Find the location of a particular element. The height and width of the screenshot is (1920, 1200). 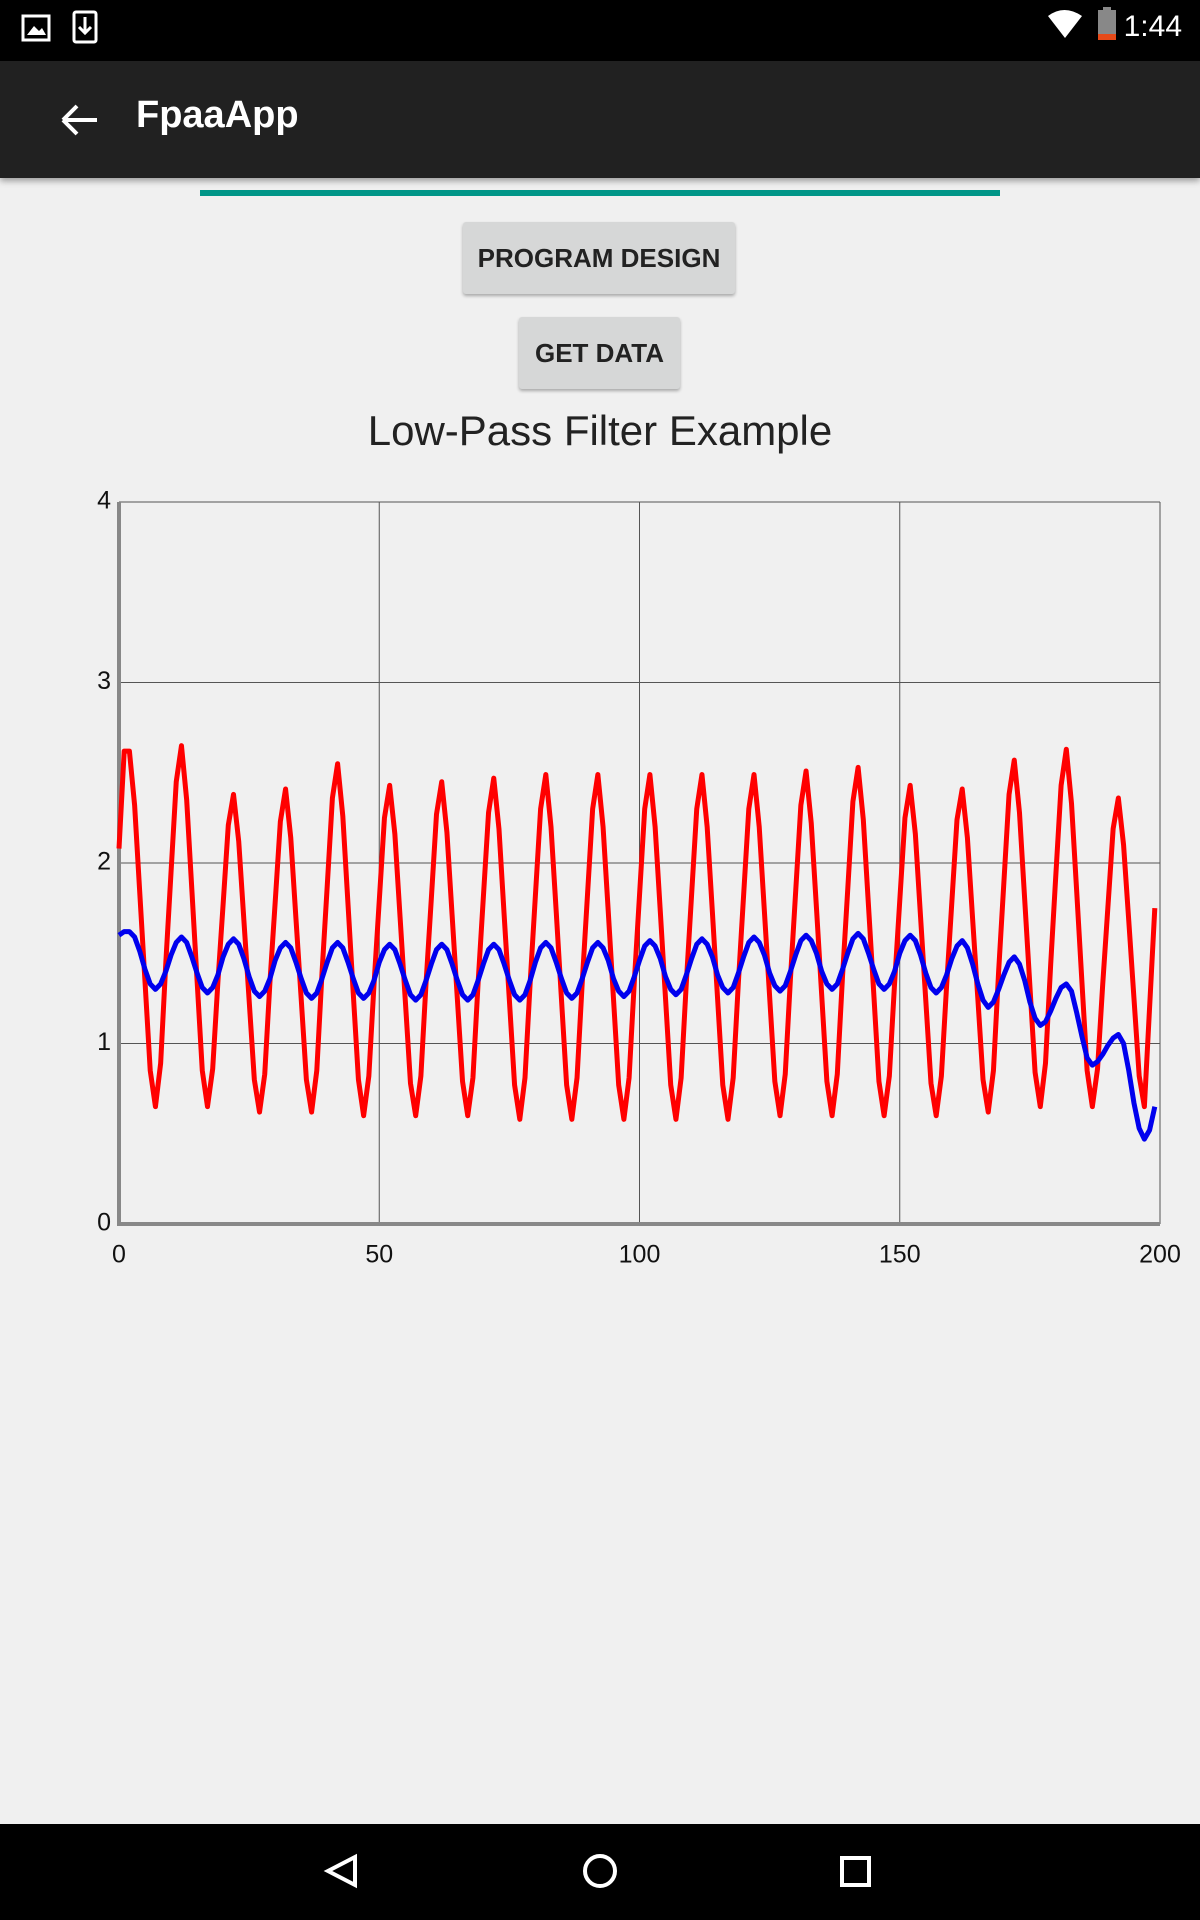

app-title: FpaaApp is located at coordinates (217, 115).